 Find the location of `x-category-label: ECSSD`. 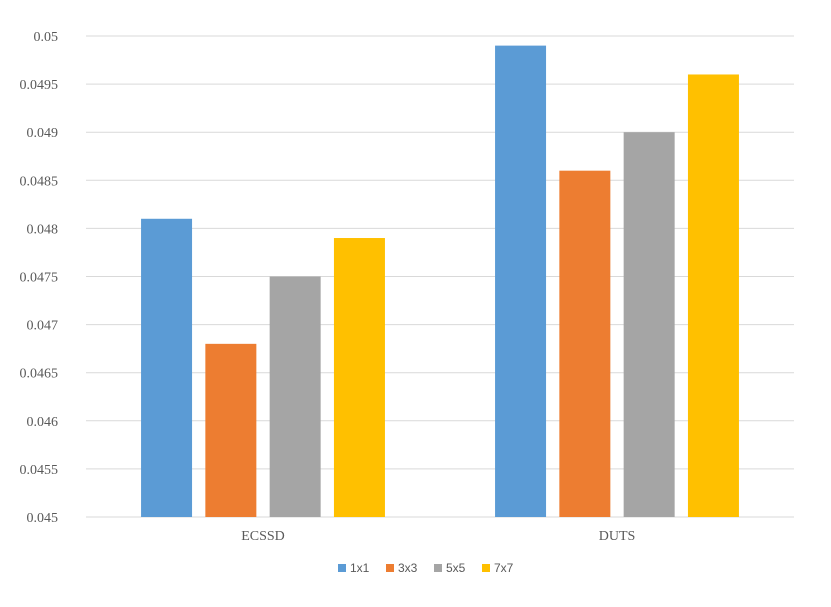

x-category-label: ECSSD is located at coordinates (263, 536).